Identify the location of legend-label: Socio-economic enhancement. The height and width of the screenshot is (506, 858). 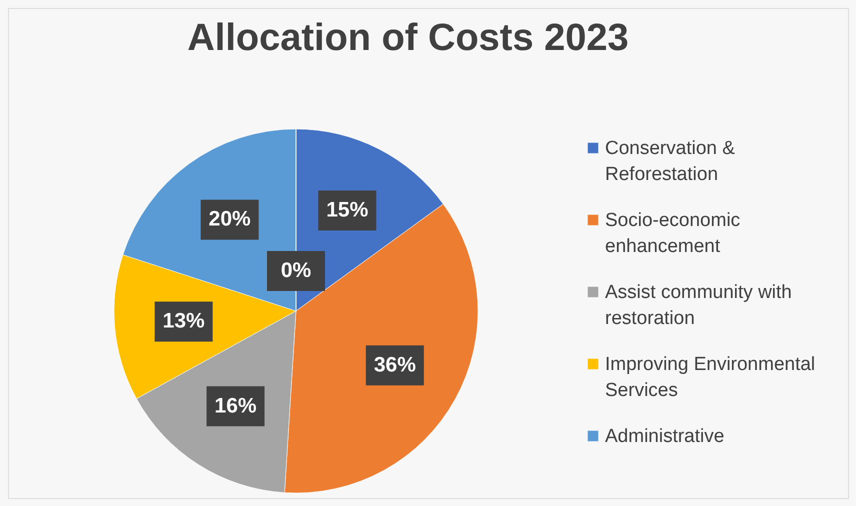
(672, 233).